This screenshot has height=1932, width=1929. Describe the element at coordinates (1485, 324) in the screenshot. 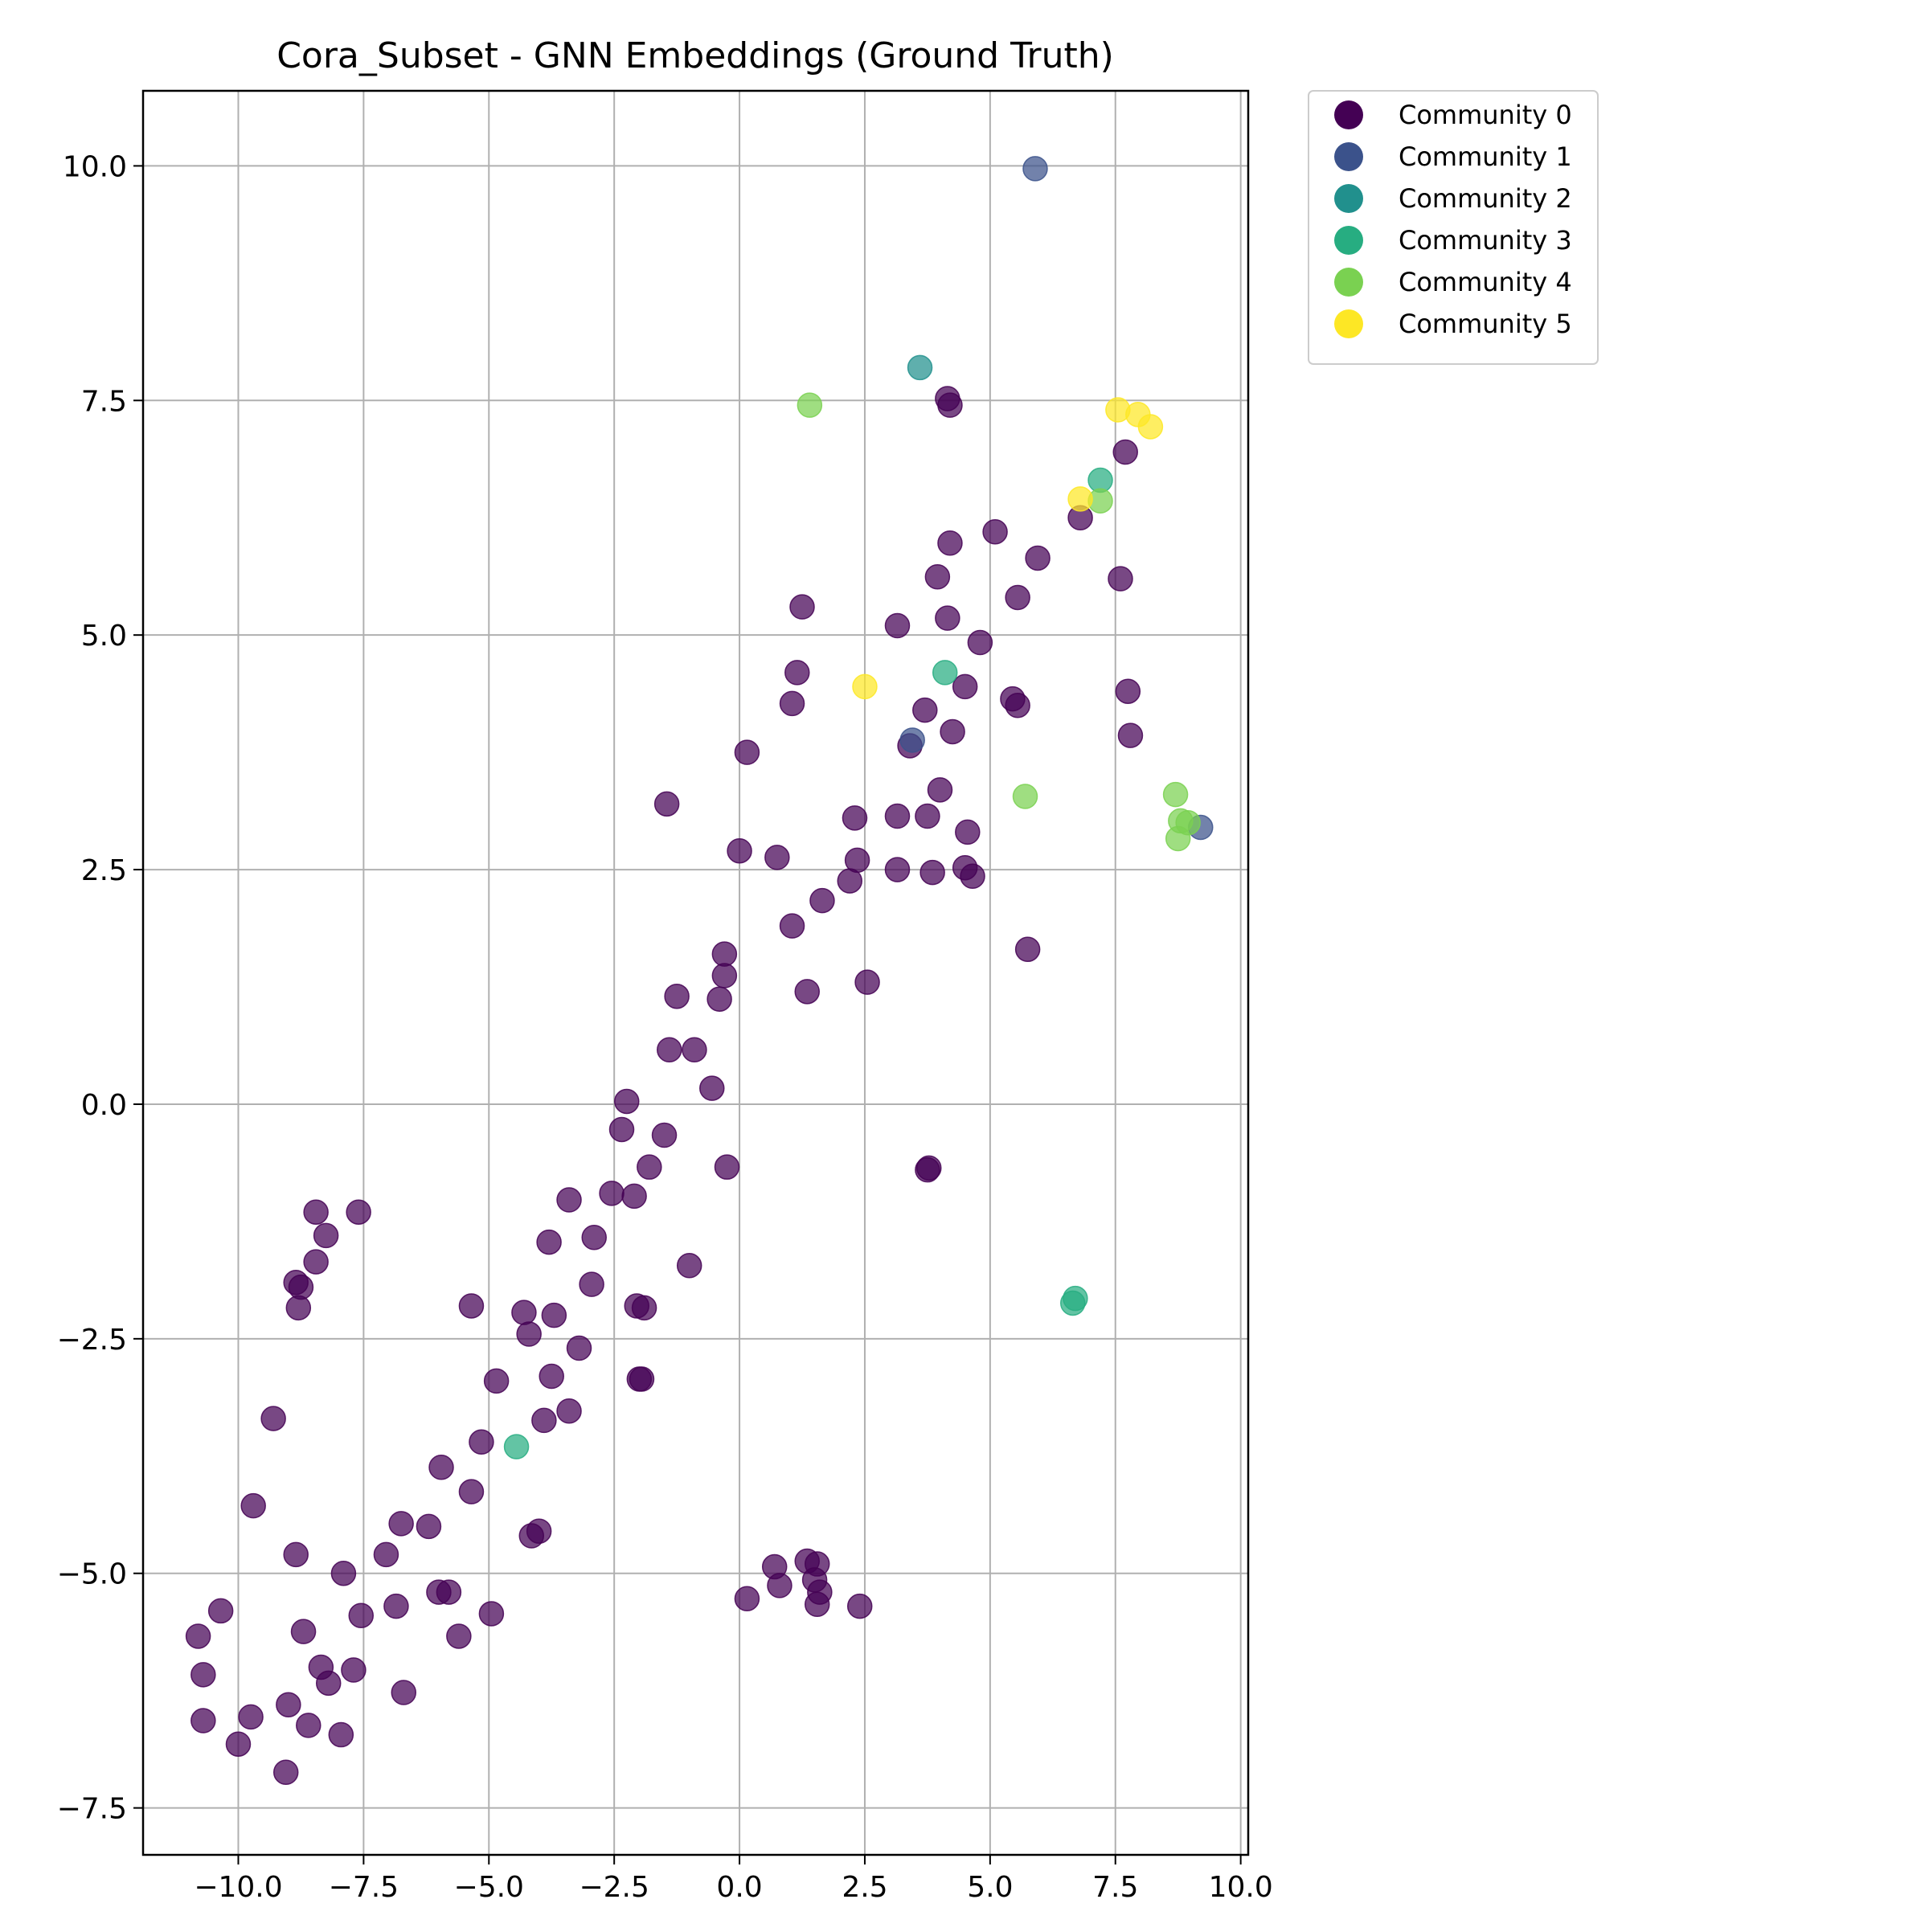

I see `legend-label: Community 5` at that location.